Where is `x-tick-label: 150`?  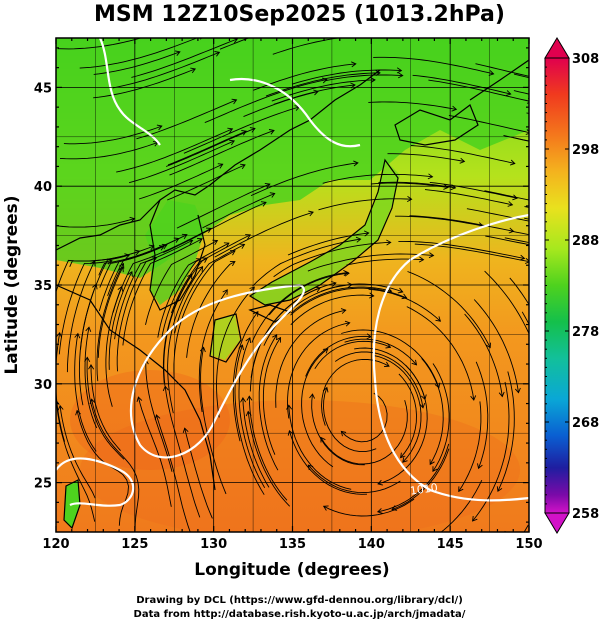
x-tick-label: 150 is located at coordinates (528, 544).